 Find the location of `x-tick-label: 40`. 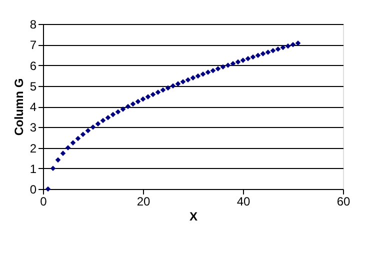

x-tick-label: 40 is located at coordinates (243, 201).